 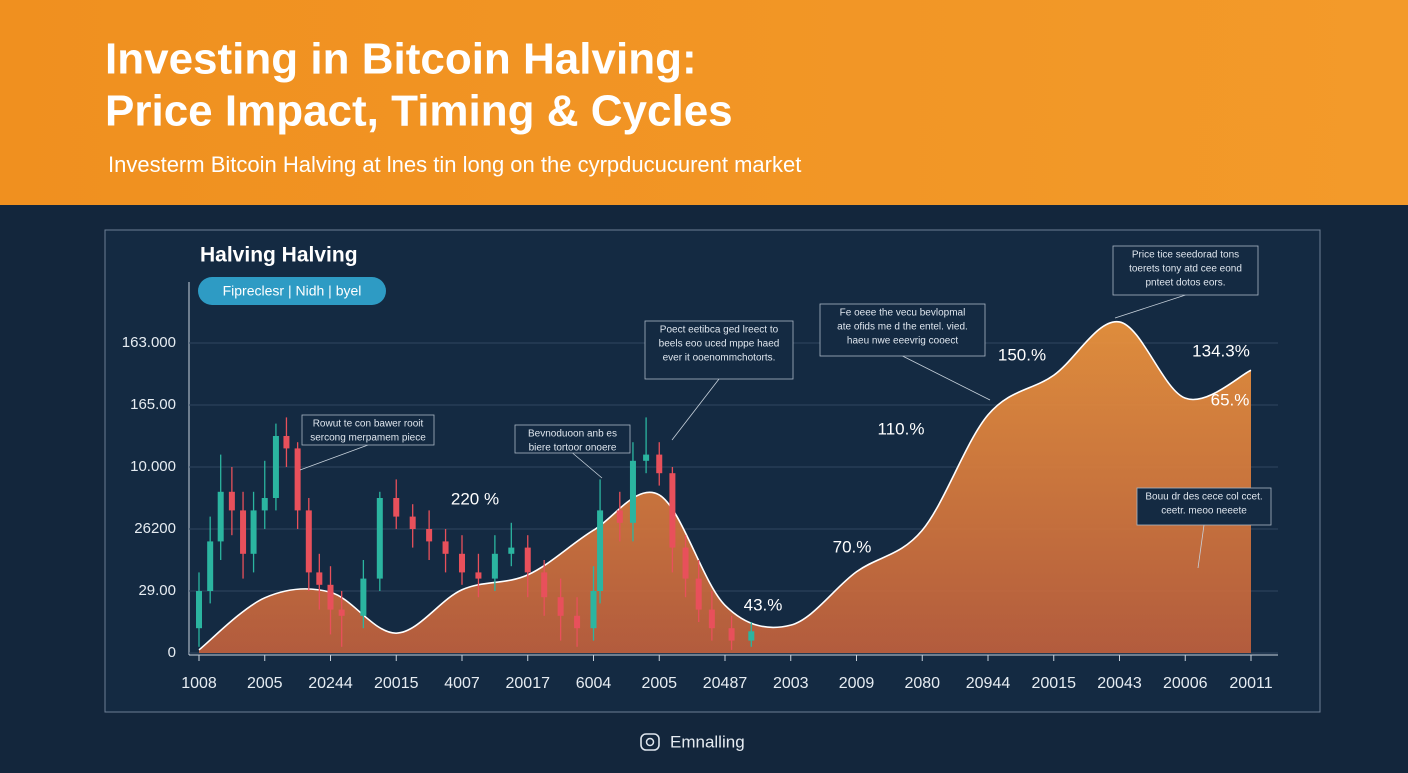 What do you see at coordinates (157, 590) in the screenshot?
I see `y-tick-label: 29.00` at bounding box center [157, 590].